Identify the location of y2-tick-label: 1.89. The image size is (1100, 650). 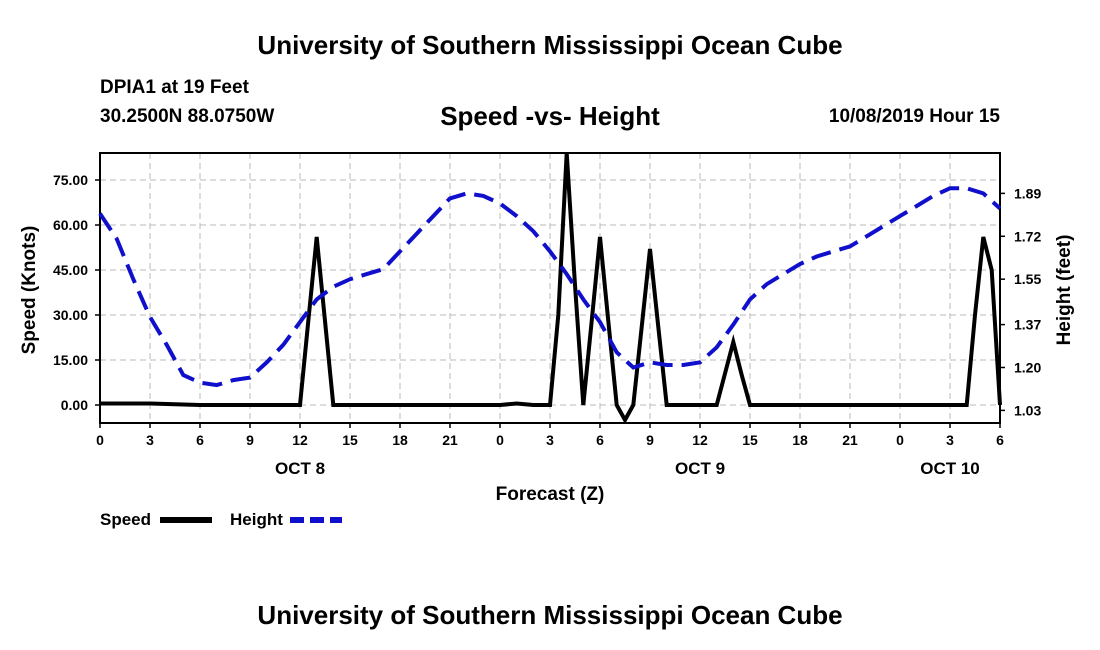
(1027, 193).